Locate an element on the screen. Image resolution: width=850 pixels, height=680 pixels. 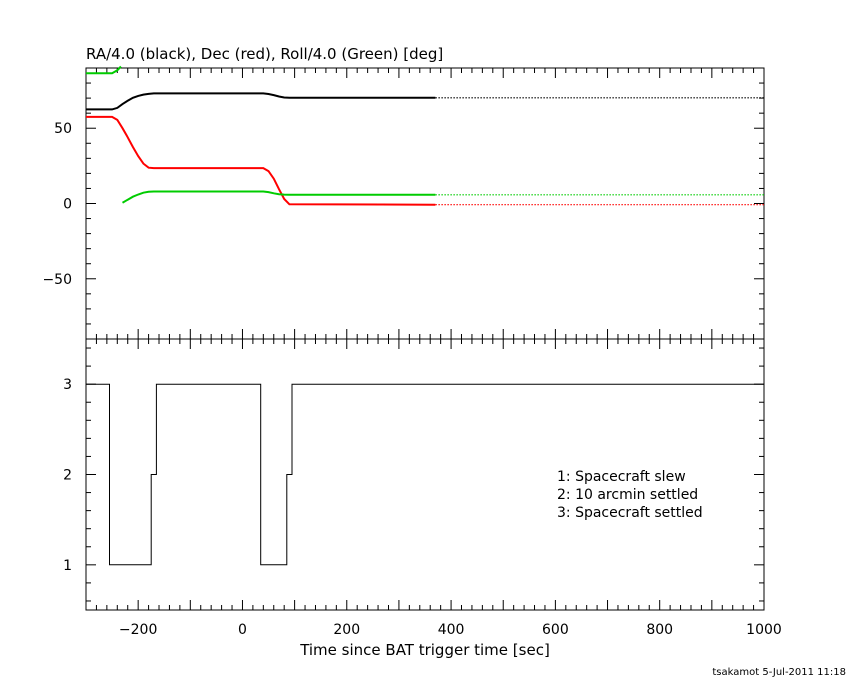
legend-entry-1: 1: Spacecraft slew is located at coordinates (621, 477).